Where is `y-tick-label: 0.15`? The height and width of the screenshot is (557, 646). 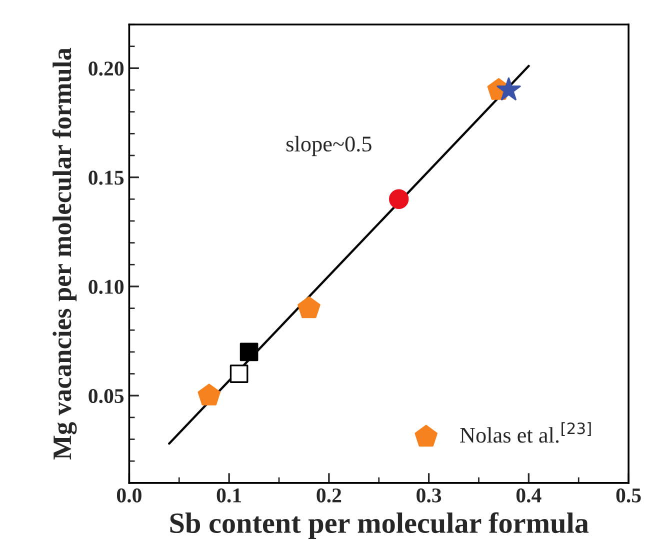
y-tick-label: 0.15 is located at coordinates (106, 177).